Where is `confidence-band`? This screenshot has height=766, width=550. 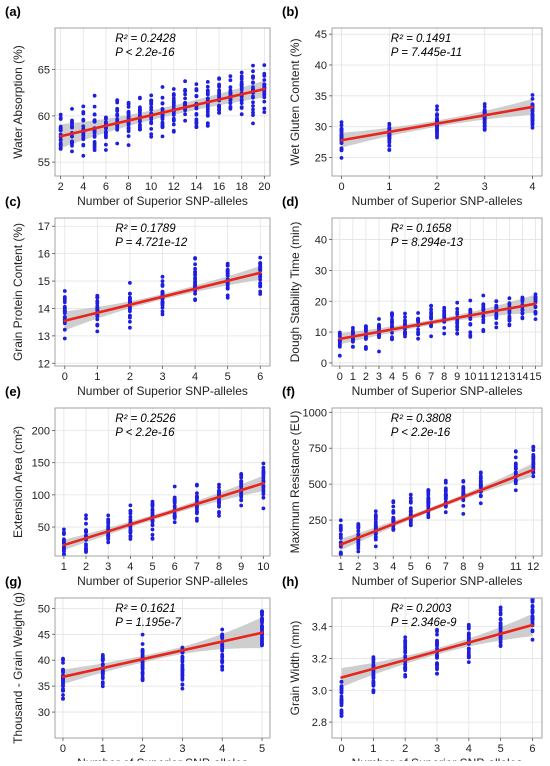 confidence-band is located at coordinates (162, 651).